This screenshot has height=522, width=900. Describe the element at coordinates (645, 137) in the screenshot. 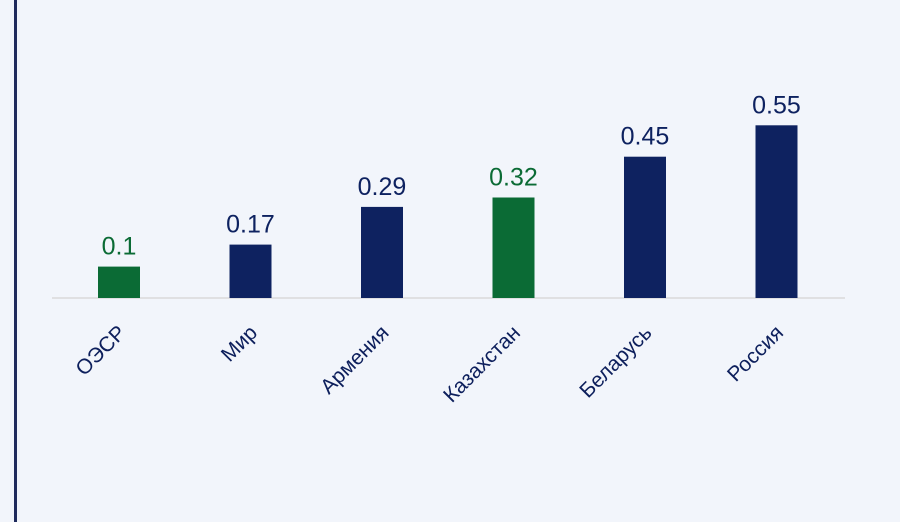

I see `value-label-4: 0.45` at that location.